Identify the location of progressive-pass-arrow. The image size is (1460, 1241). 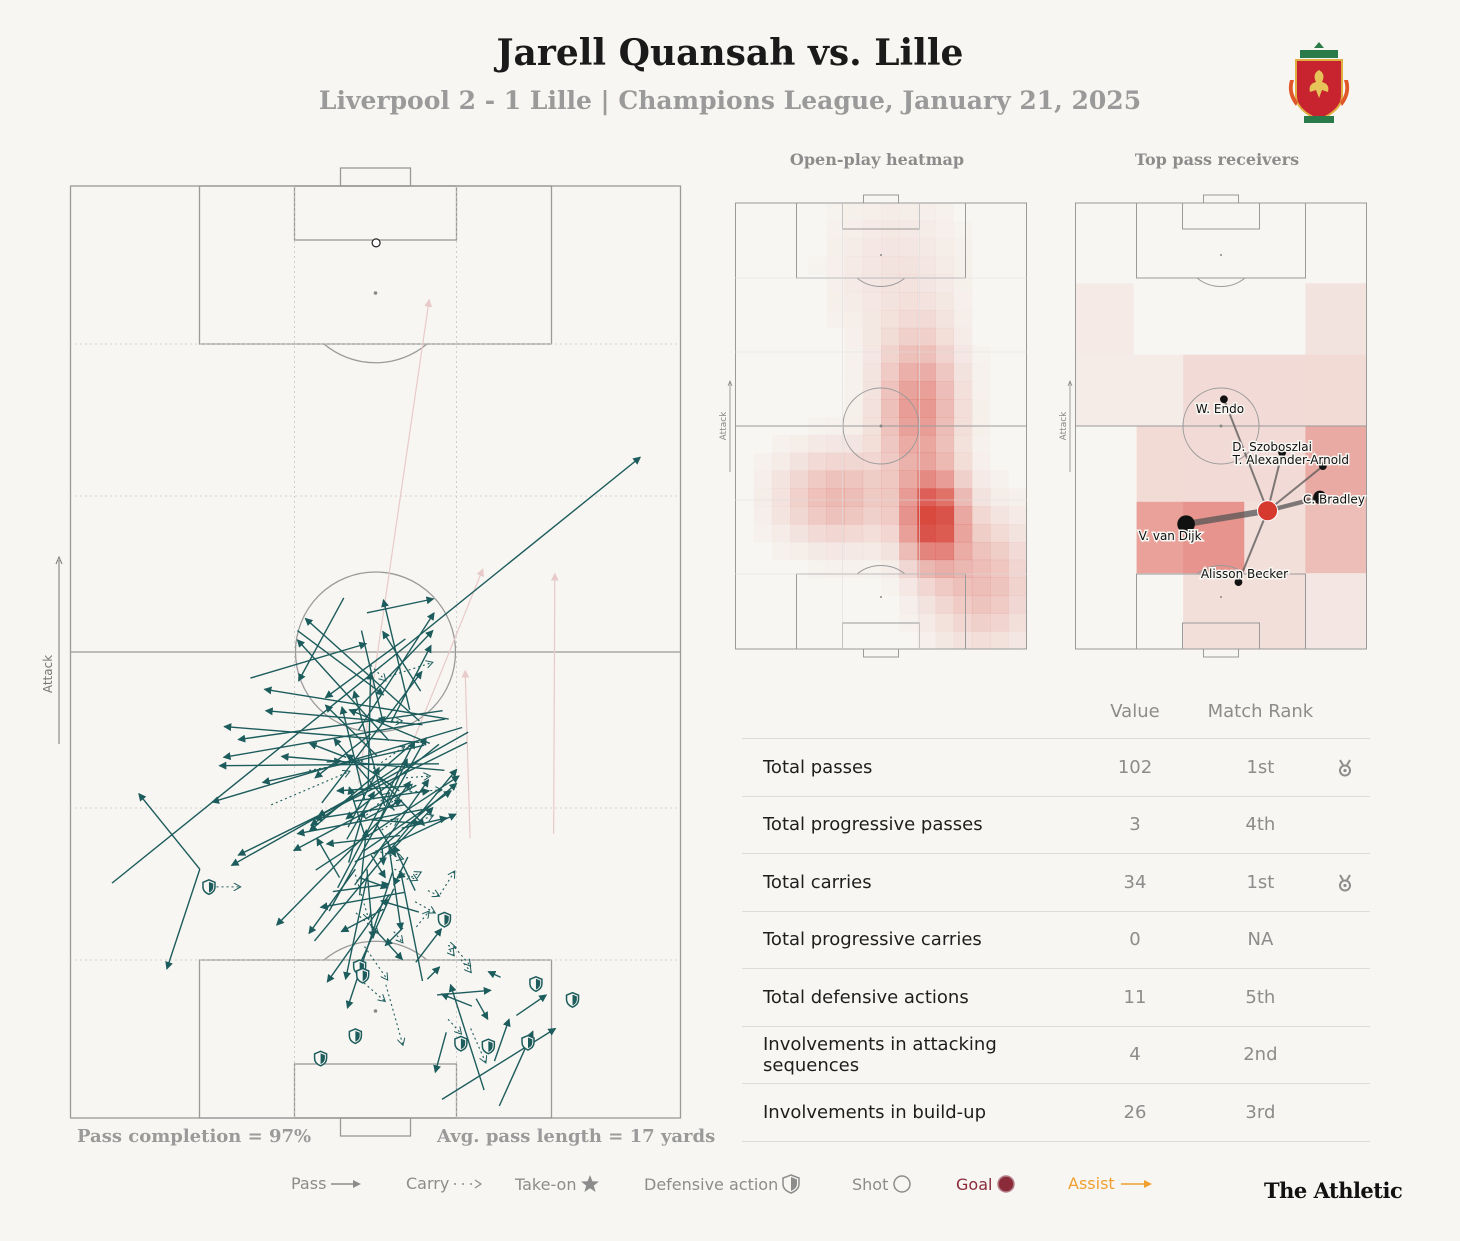
(466, 754).